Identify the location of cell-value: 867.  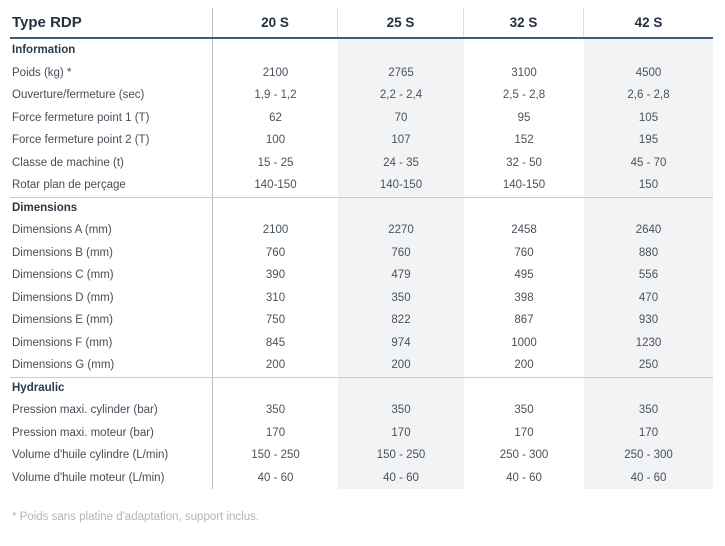
(524, 320).